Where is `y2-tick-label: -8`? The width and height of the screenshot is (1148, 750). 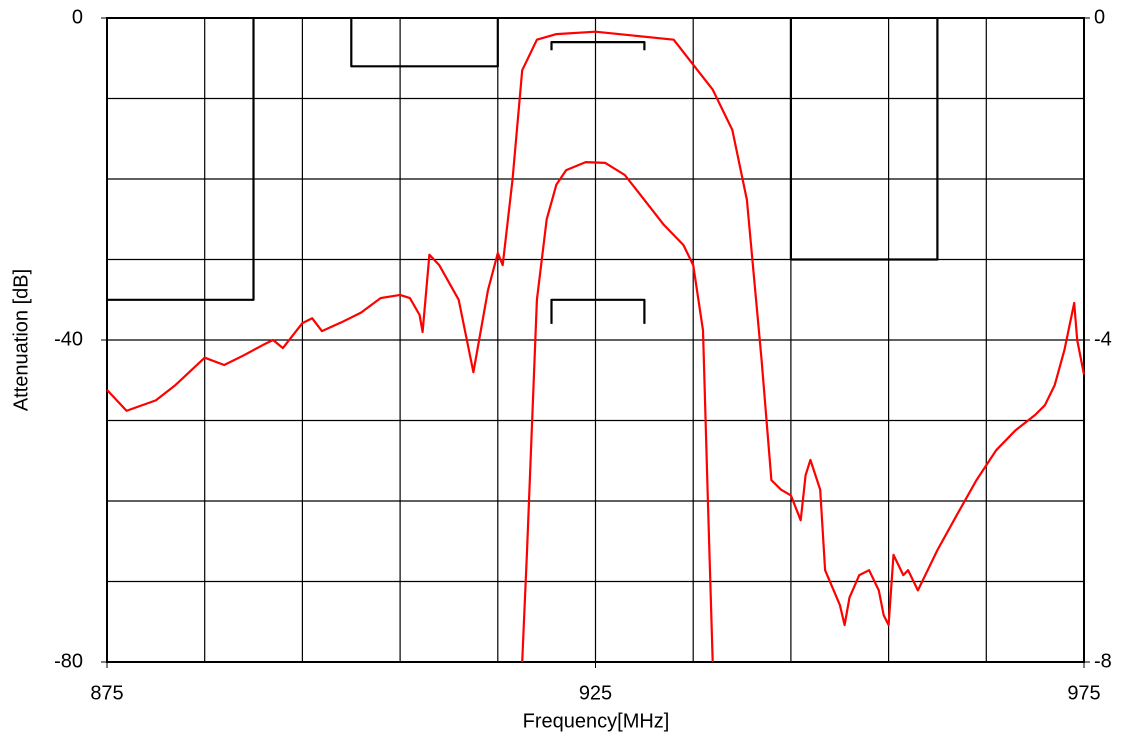 y2-tick-label: -8 is located at coordinates (1103, 661).